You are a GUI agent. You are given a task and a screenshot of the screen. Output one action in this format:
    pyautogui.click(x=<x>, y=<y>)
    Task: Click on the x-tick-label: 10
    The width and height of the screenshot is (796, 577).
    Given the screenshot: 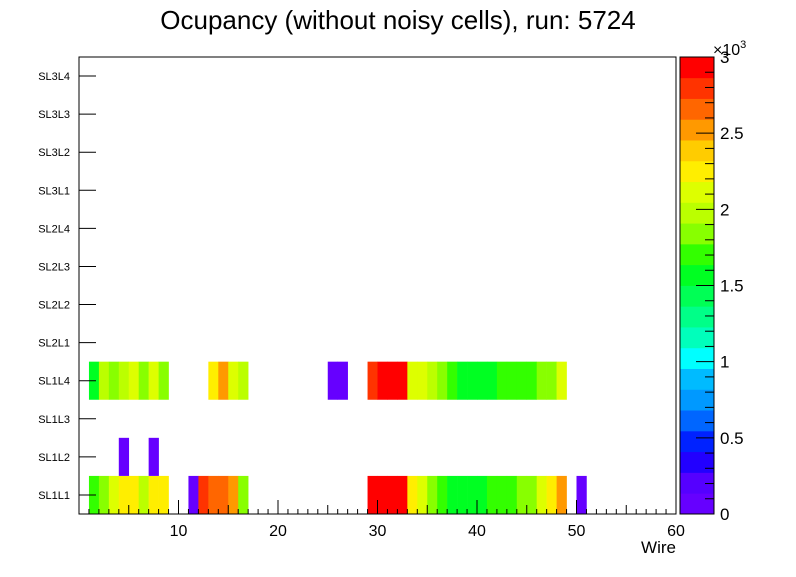 What is the action you would take?
    pyautogui.click(x=179, y=531)
    